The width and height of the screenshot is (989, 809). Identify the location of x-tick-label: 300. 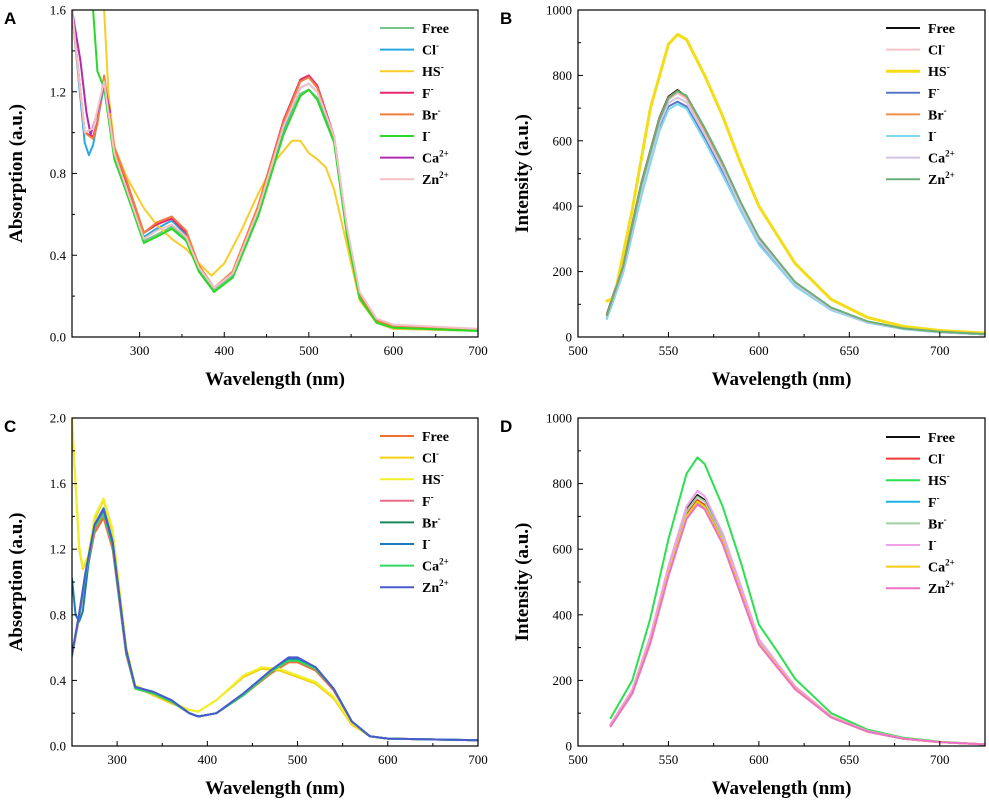
(117, 759).